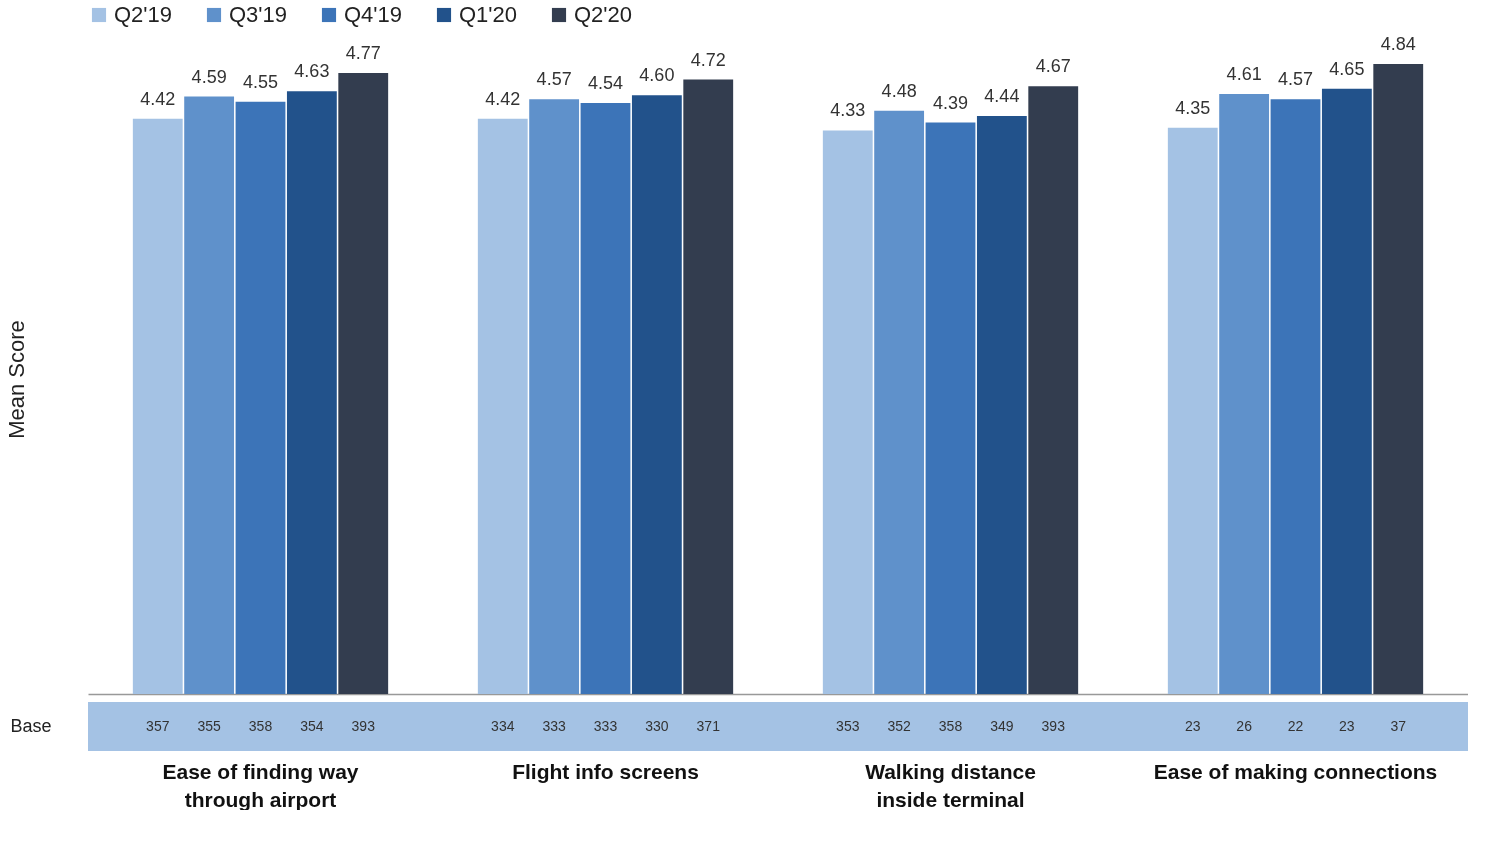 This screenshot has height=846, width=1507. I want to click on text: 37, so click(1398, 725).